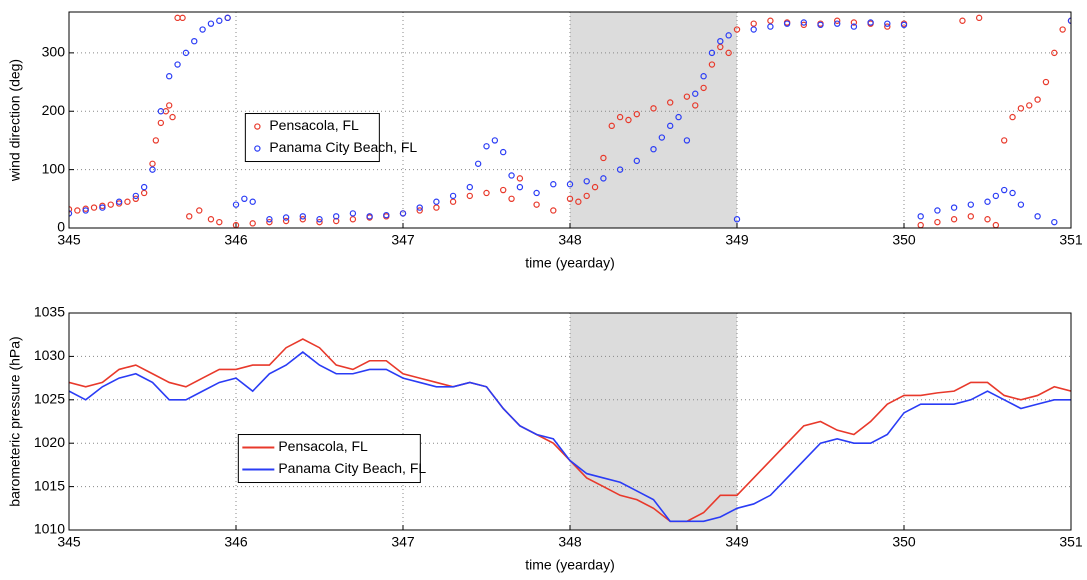 The width and height of the screenshot is (1087, 580). Describe the element at coordinates (15, 421) in the screenshot. I see `y-axis-label: barometeric pressure (hPa)` at that location.